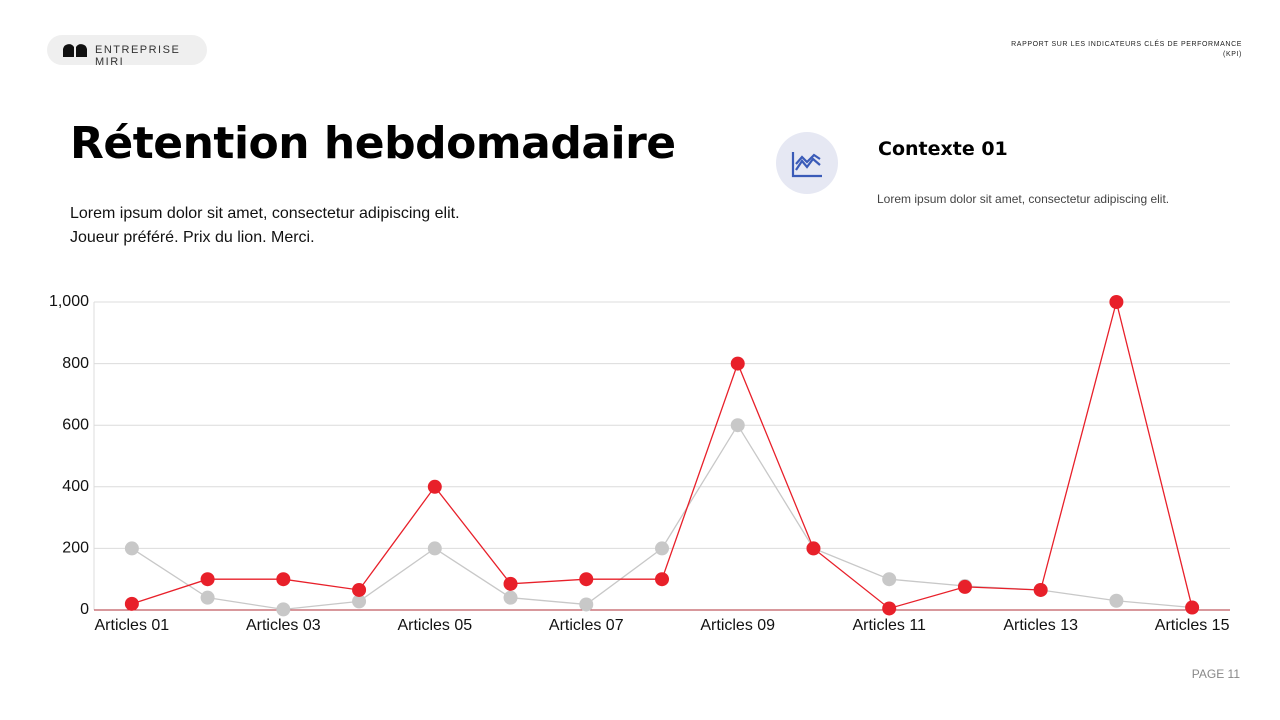 The image size is (1280, 720). What do you see at coordinates (807, 163) in the screenshot?
I see `context-icon` at bounding box center [807, 163].